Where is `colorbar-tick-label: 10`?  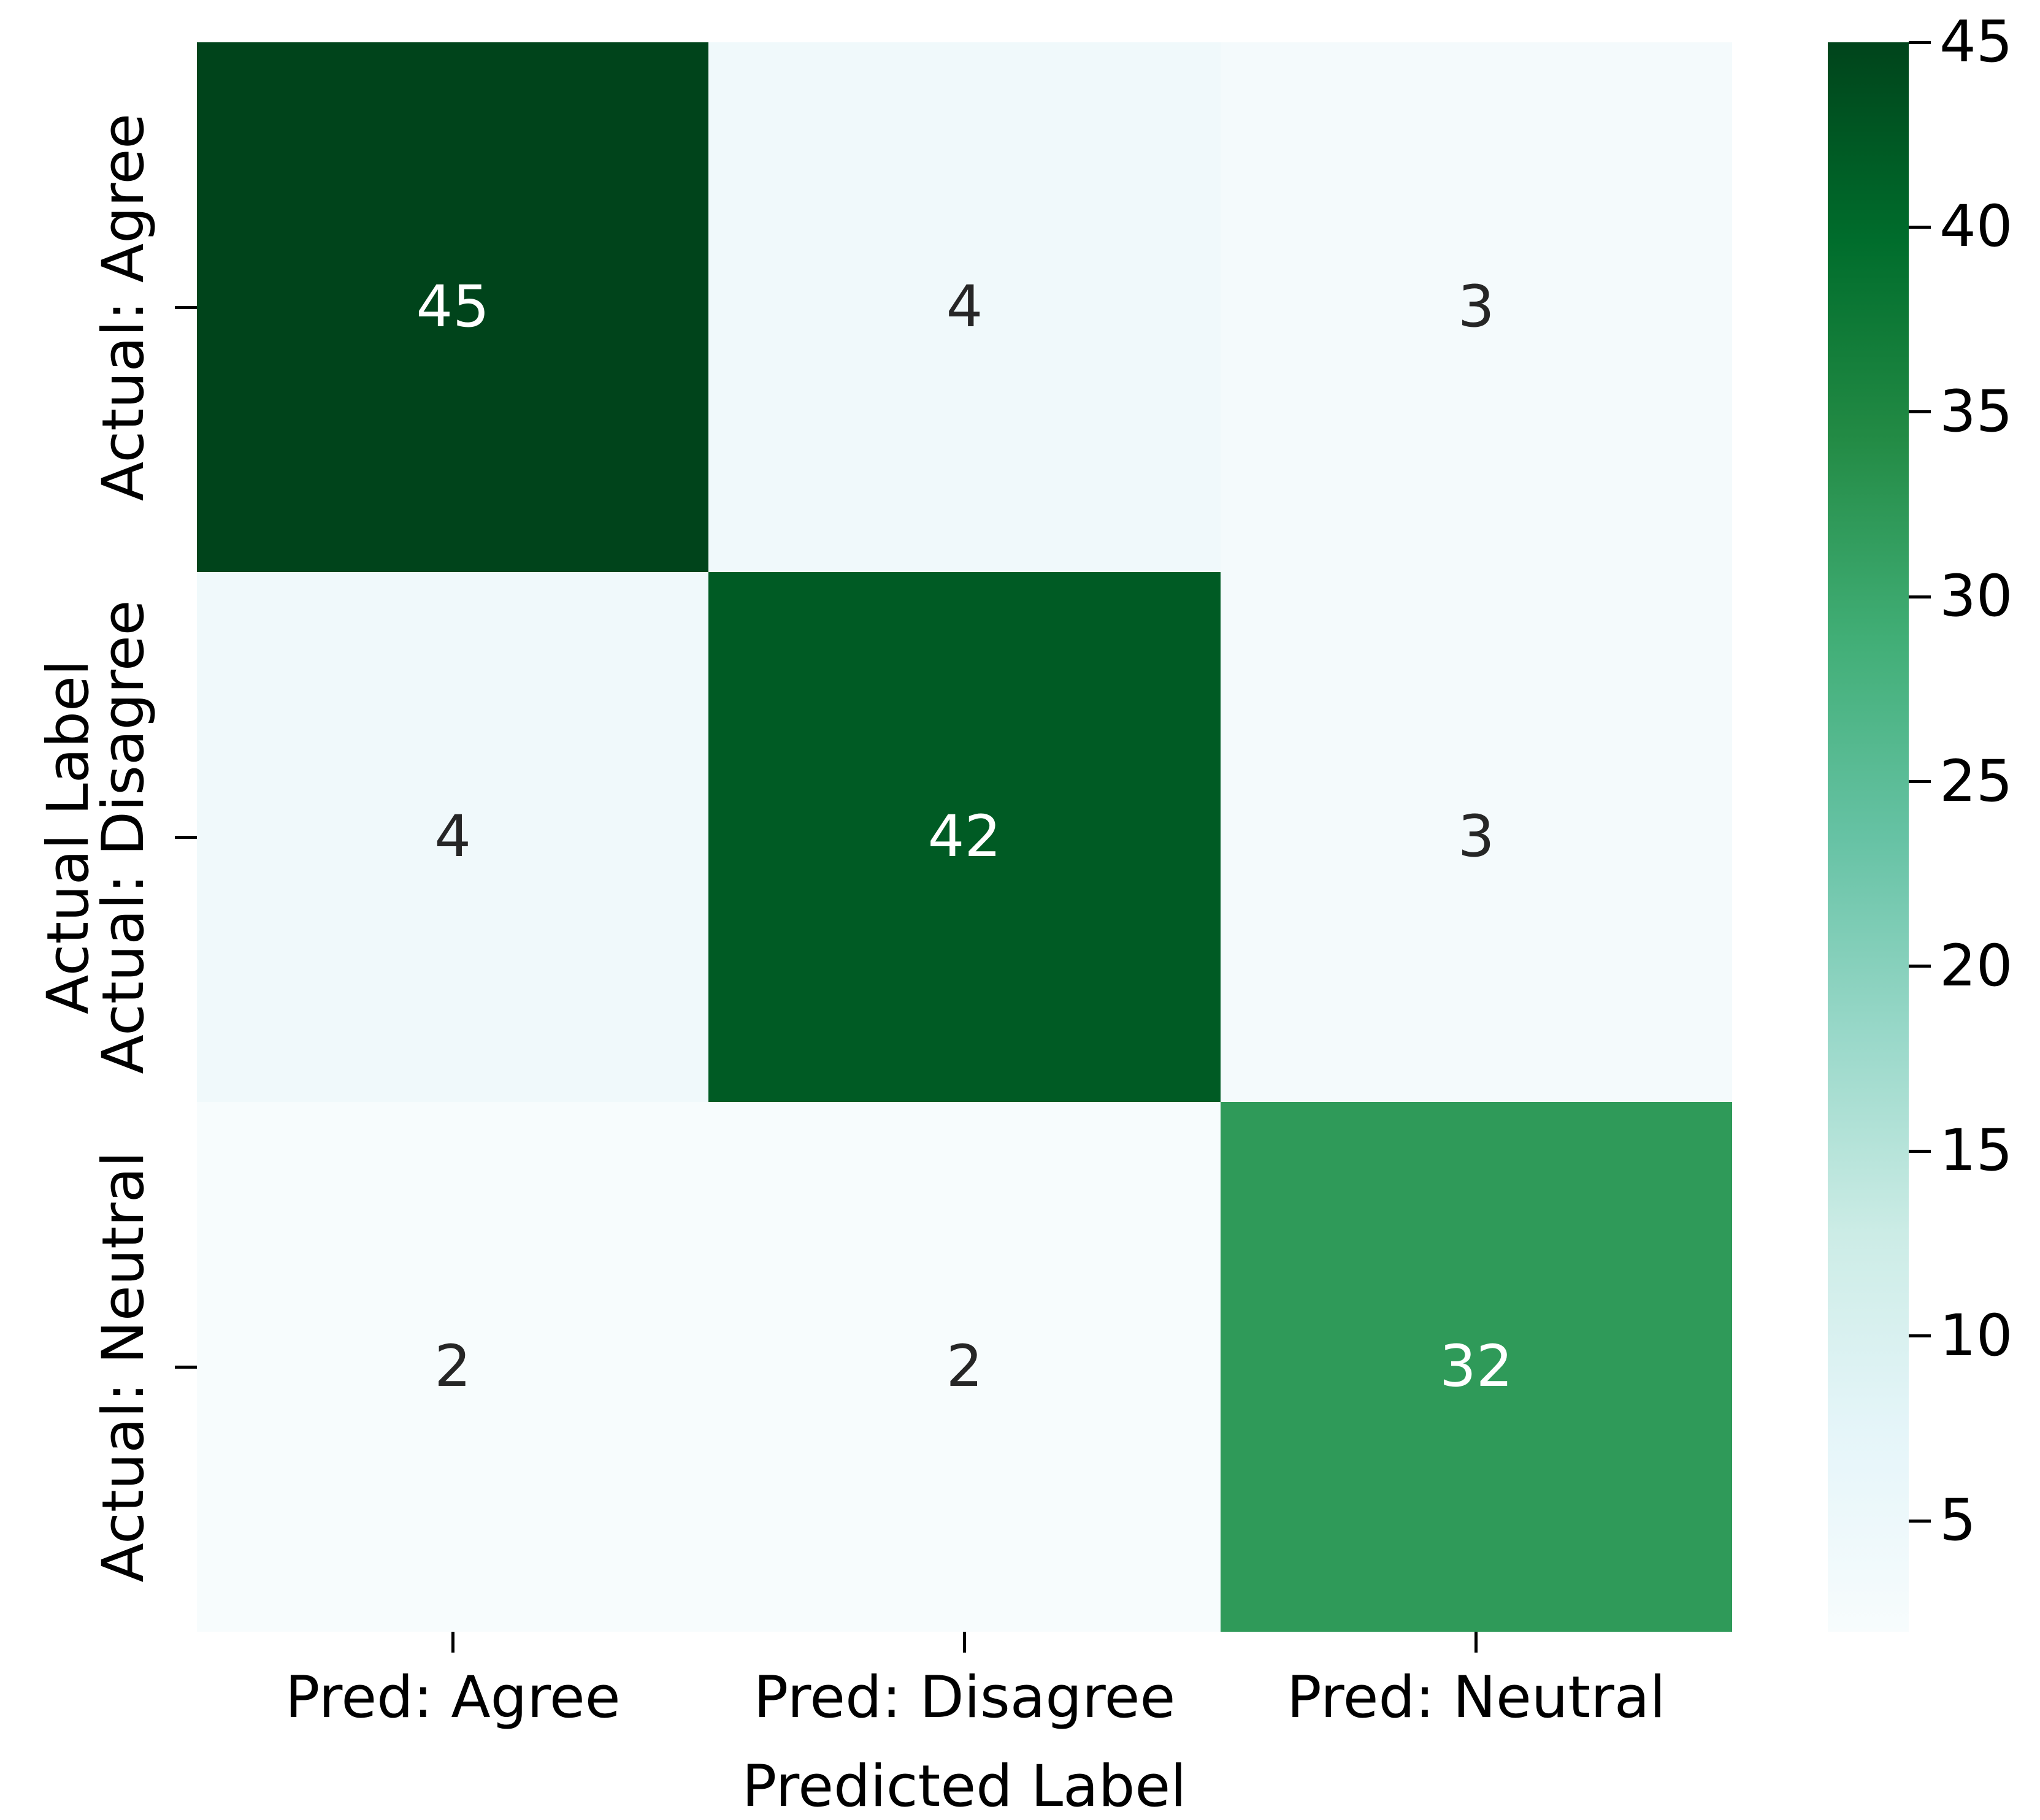 colorbar-tick-label: 10 is located at coordinates (1976, 1335).